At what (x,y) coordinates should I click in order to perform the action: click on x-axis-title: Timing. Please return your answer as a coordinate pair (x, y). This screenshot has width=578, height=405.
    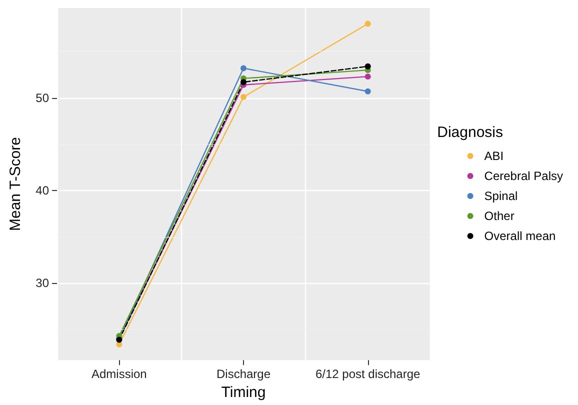
    Looking at the image, I should click on (243, 392).